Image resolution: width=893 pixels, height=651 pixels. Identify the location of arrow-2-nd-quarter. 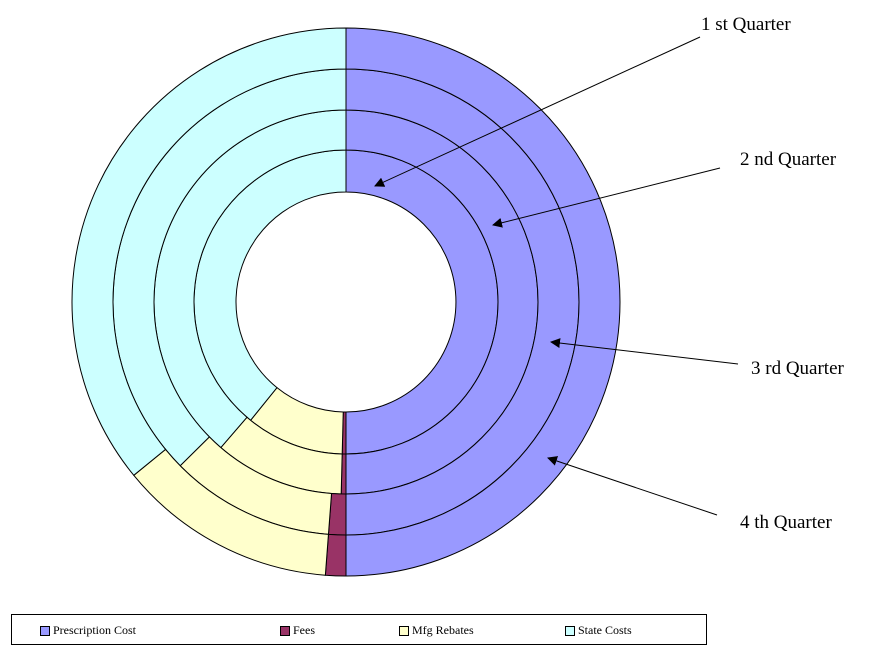
(606, 197).